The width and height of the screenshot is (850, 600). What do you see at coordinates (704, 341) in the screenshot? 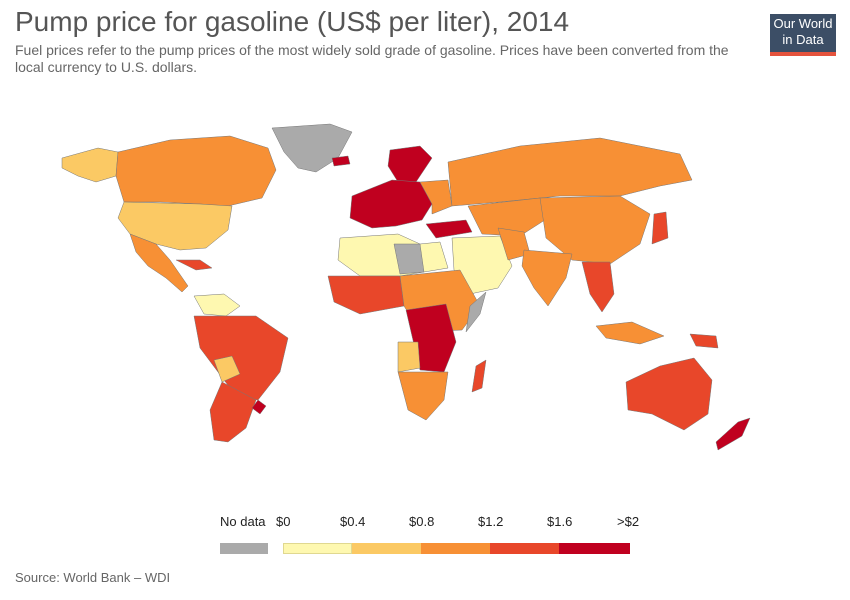
I see `region-papua` at bounding box center [704, 341].